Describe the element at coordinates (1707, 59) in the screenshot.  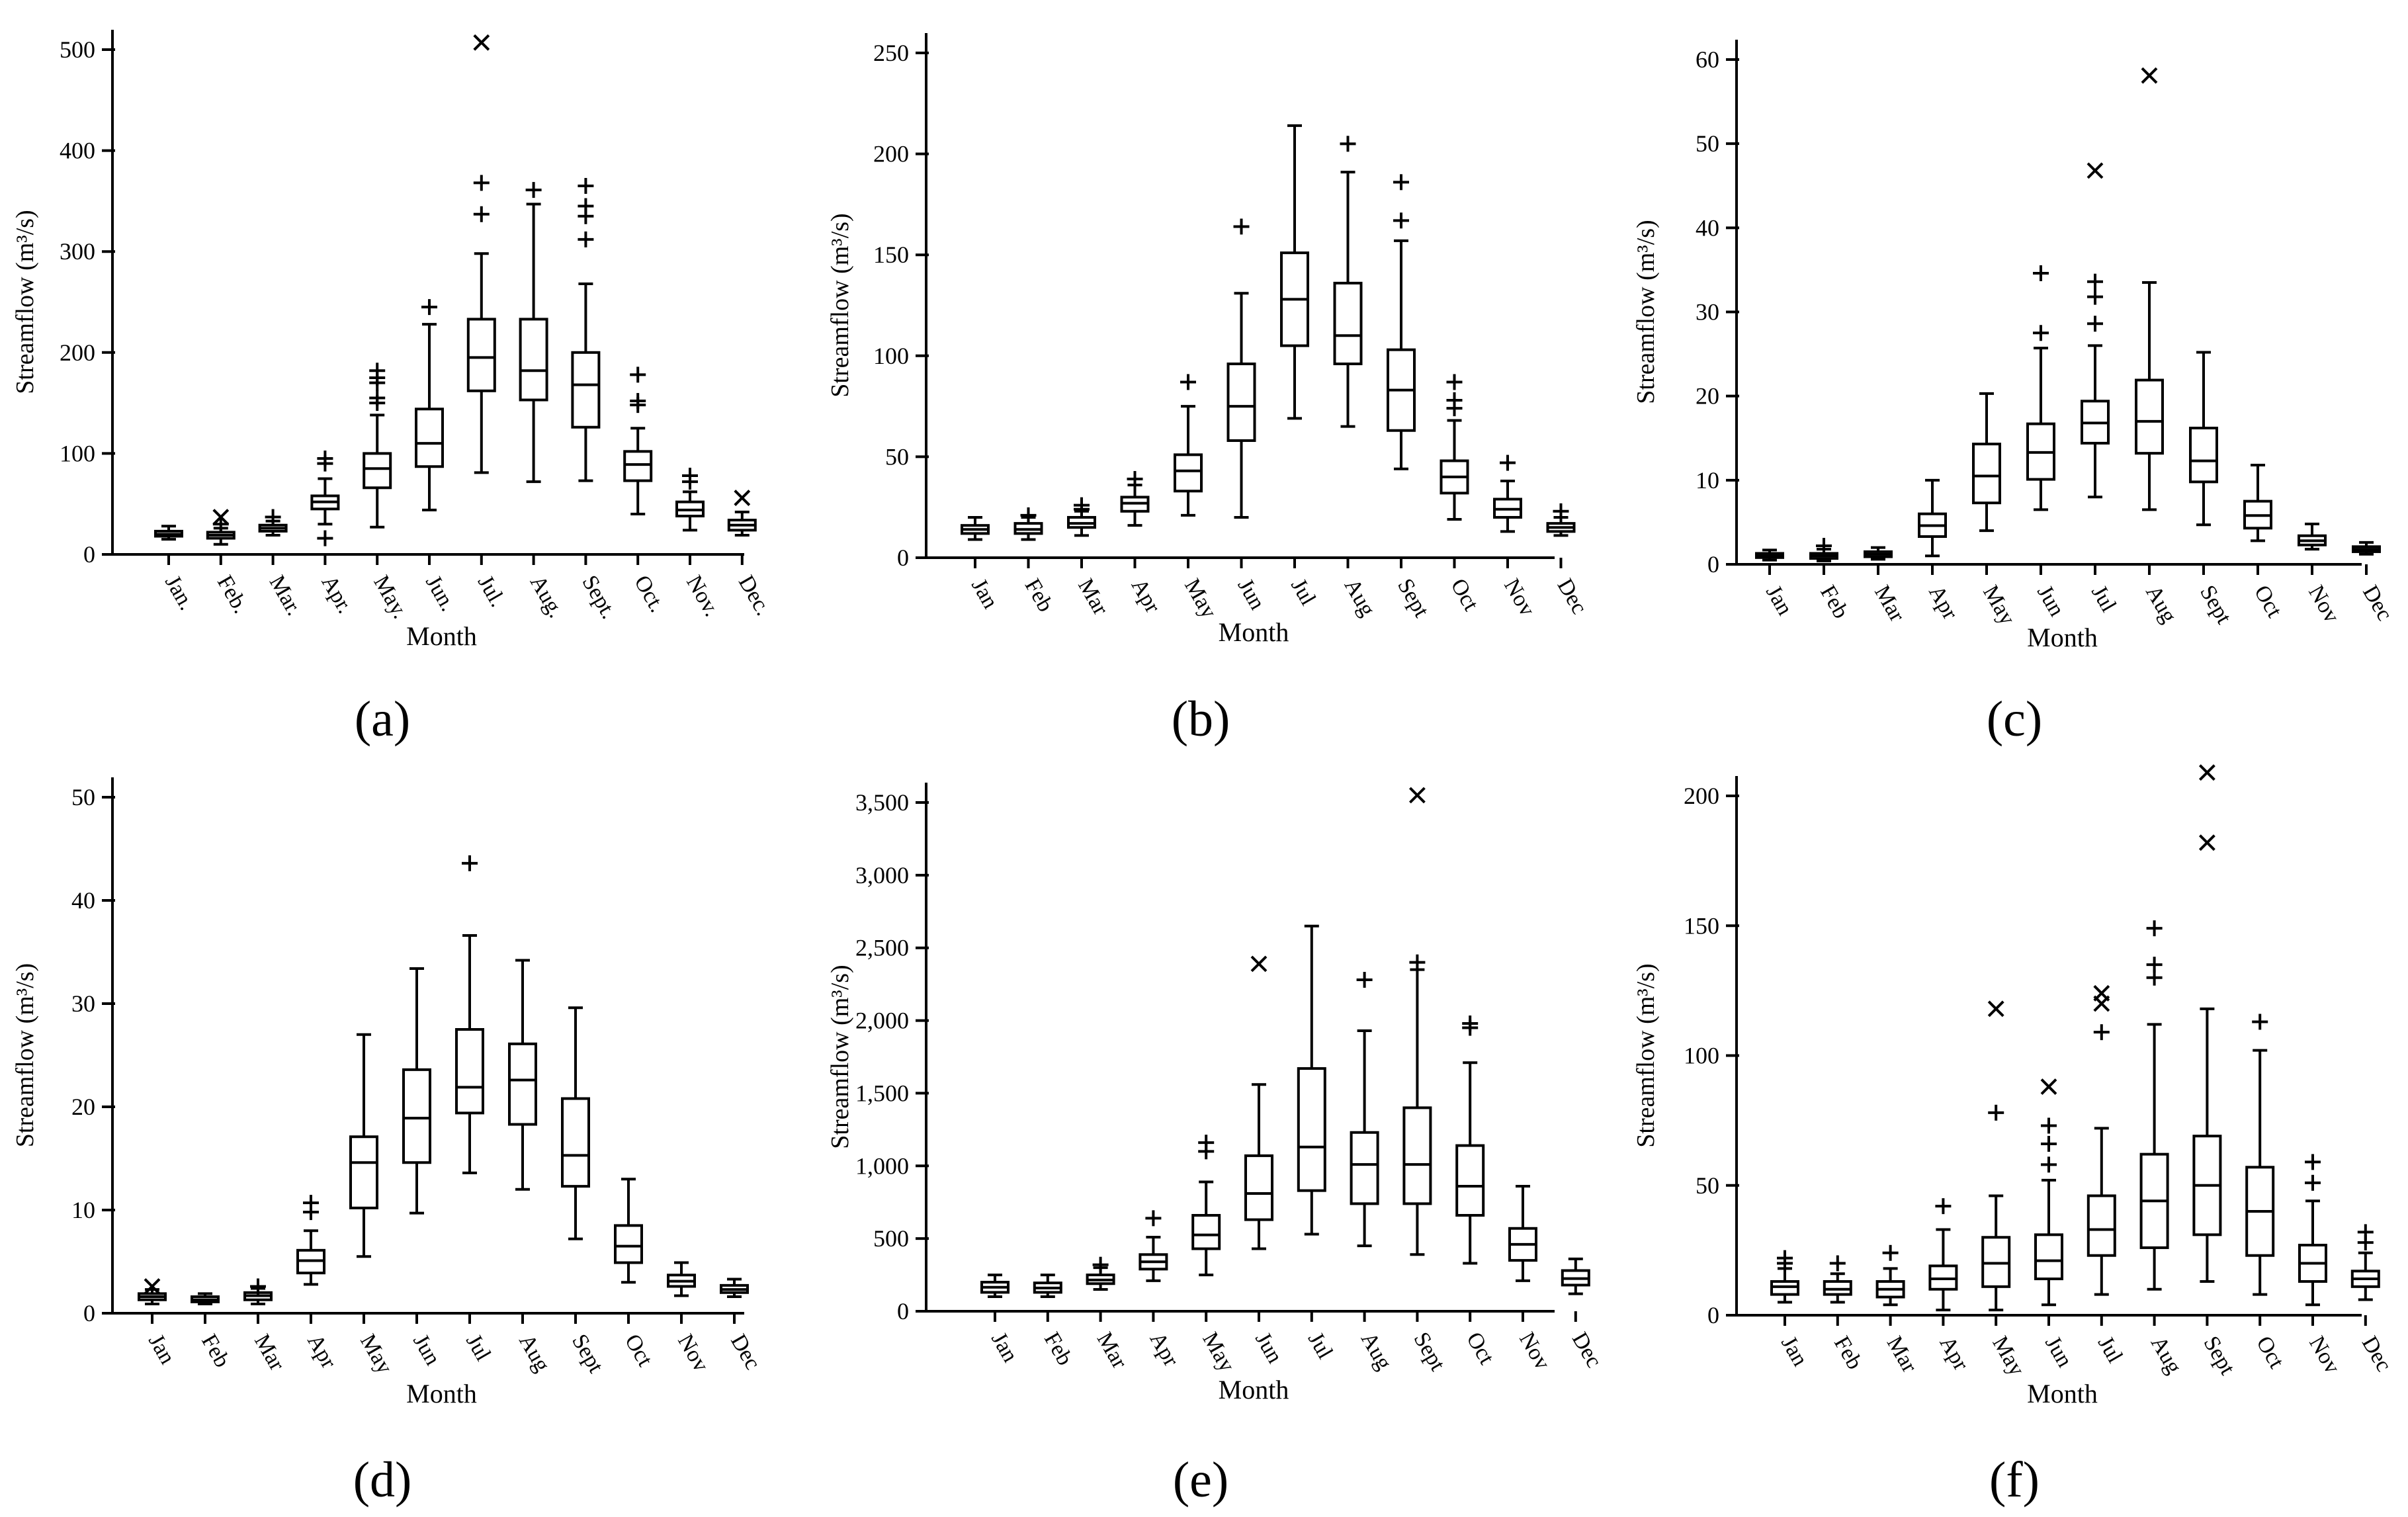
I see `y-tick-label: 60` at that location.